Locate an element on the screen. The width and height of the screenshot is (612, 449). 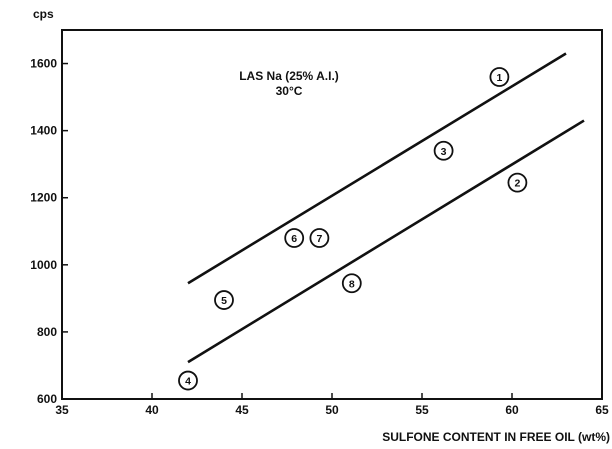
annotation-line-2: 30°C is located at coordinates (289, 91).